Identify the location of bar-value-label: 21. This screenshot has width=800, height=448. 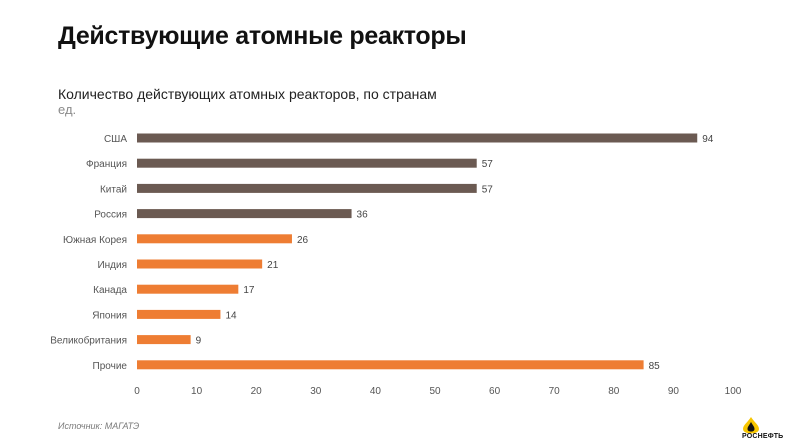
(273, 265).